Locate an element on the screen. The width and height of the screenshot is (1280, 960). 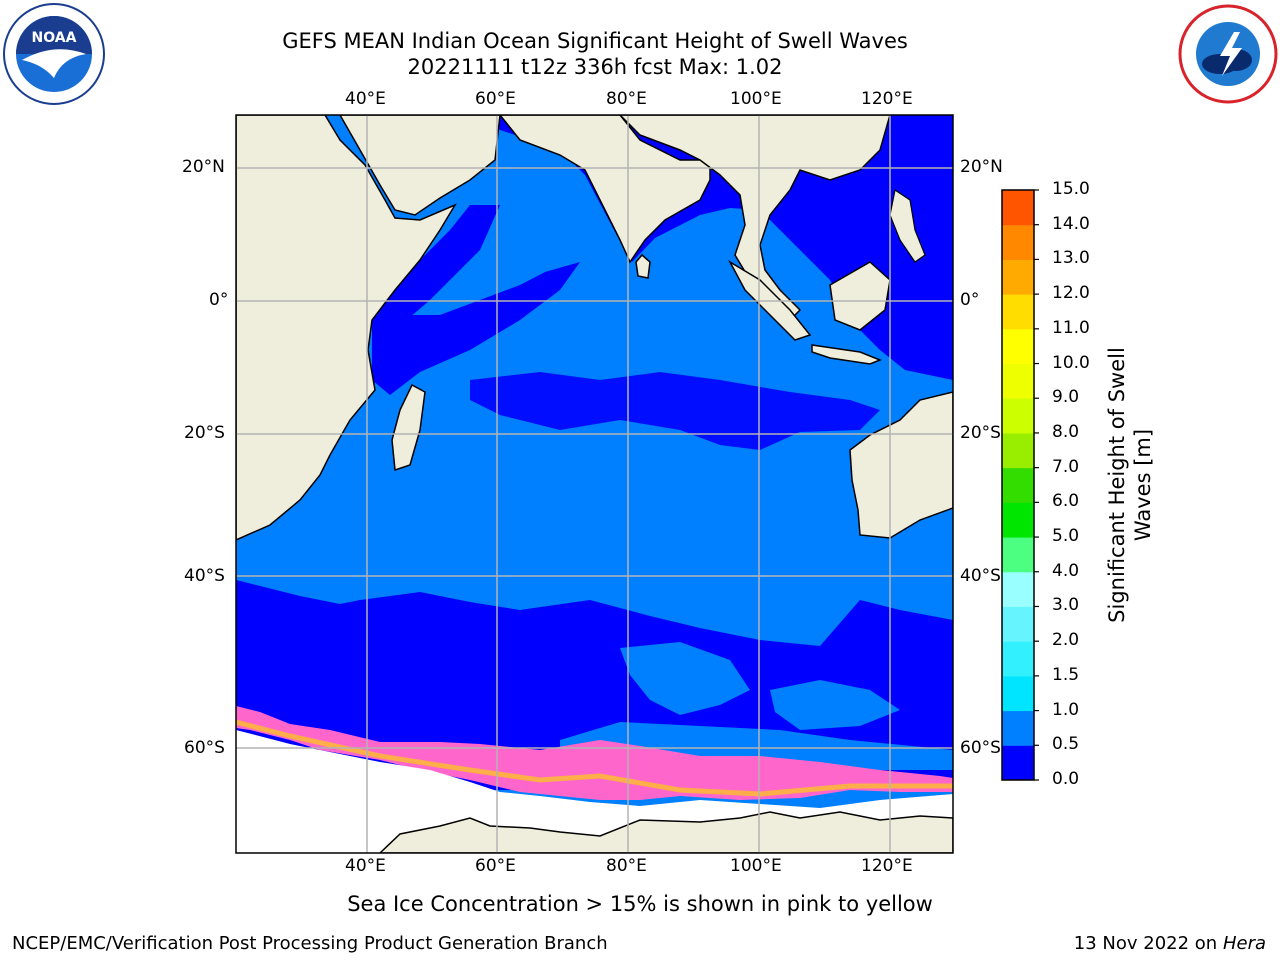
sri-lanka-land is located at coordinates (643, 266).